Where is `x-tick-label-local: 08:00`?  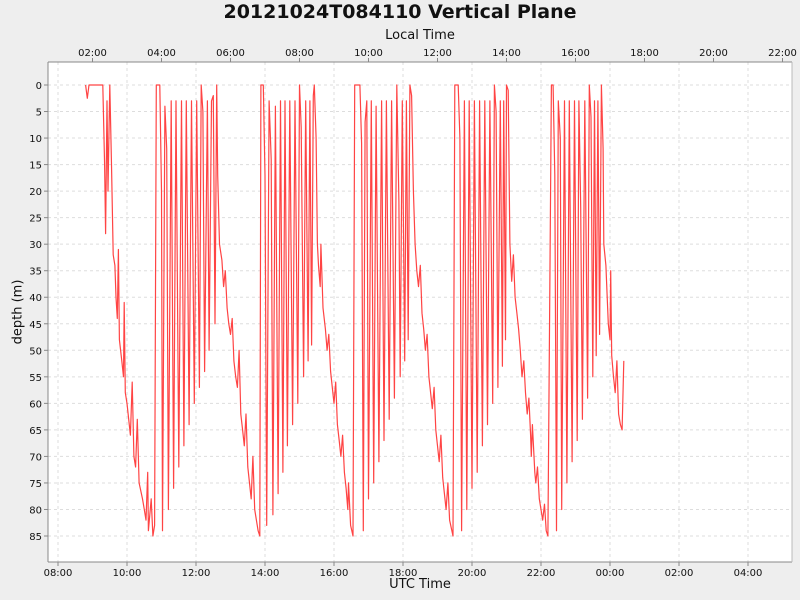 x-tick-label-local: 08:00 is located at coordinates (299, 53).